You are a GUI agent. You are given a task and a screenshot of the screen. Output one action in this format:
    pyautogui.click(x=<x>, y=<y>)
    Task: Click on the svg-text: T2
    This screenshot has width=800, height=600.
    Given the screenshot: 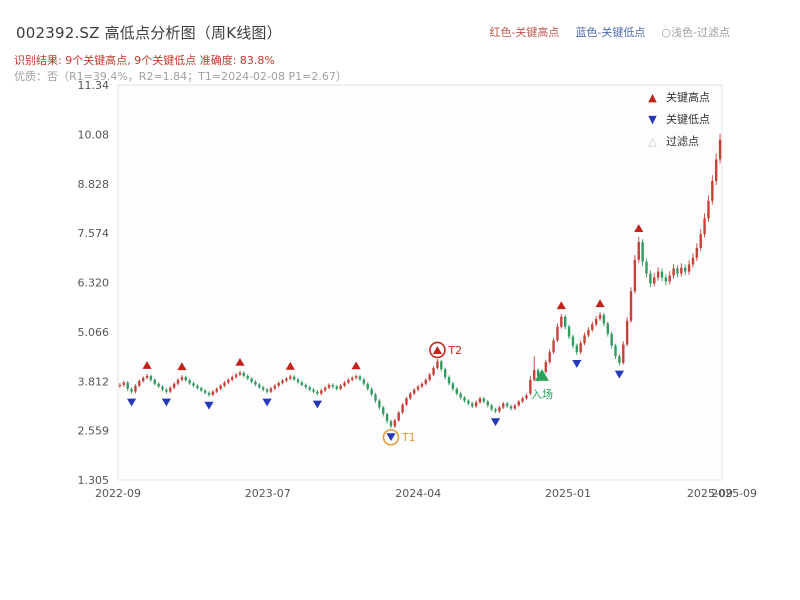 What is the action you would take?
    pyautogui.click(x=454, y=350)
    